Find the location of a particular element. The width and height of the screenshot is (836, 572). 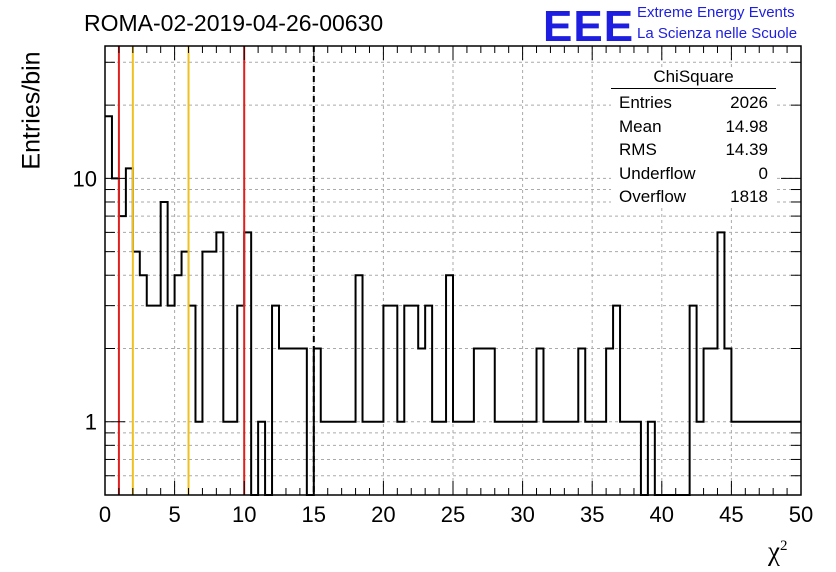

x-tick-label: 0 is located at coordinates (105, 514).